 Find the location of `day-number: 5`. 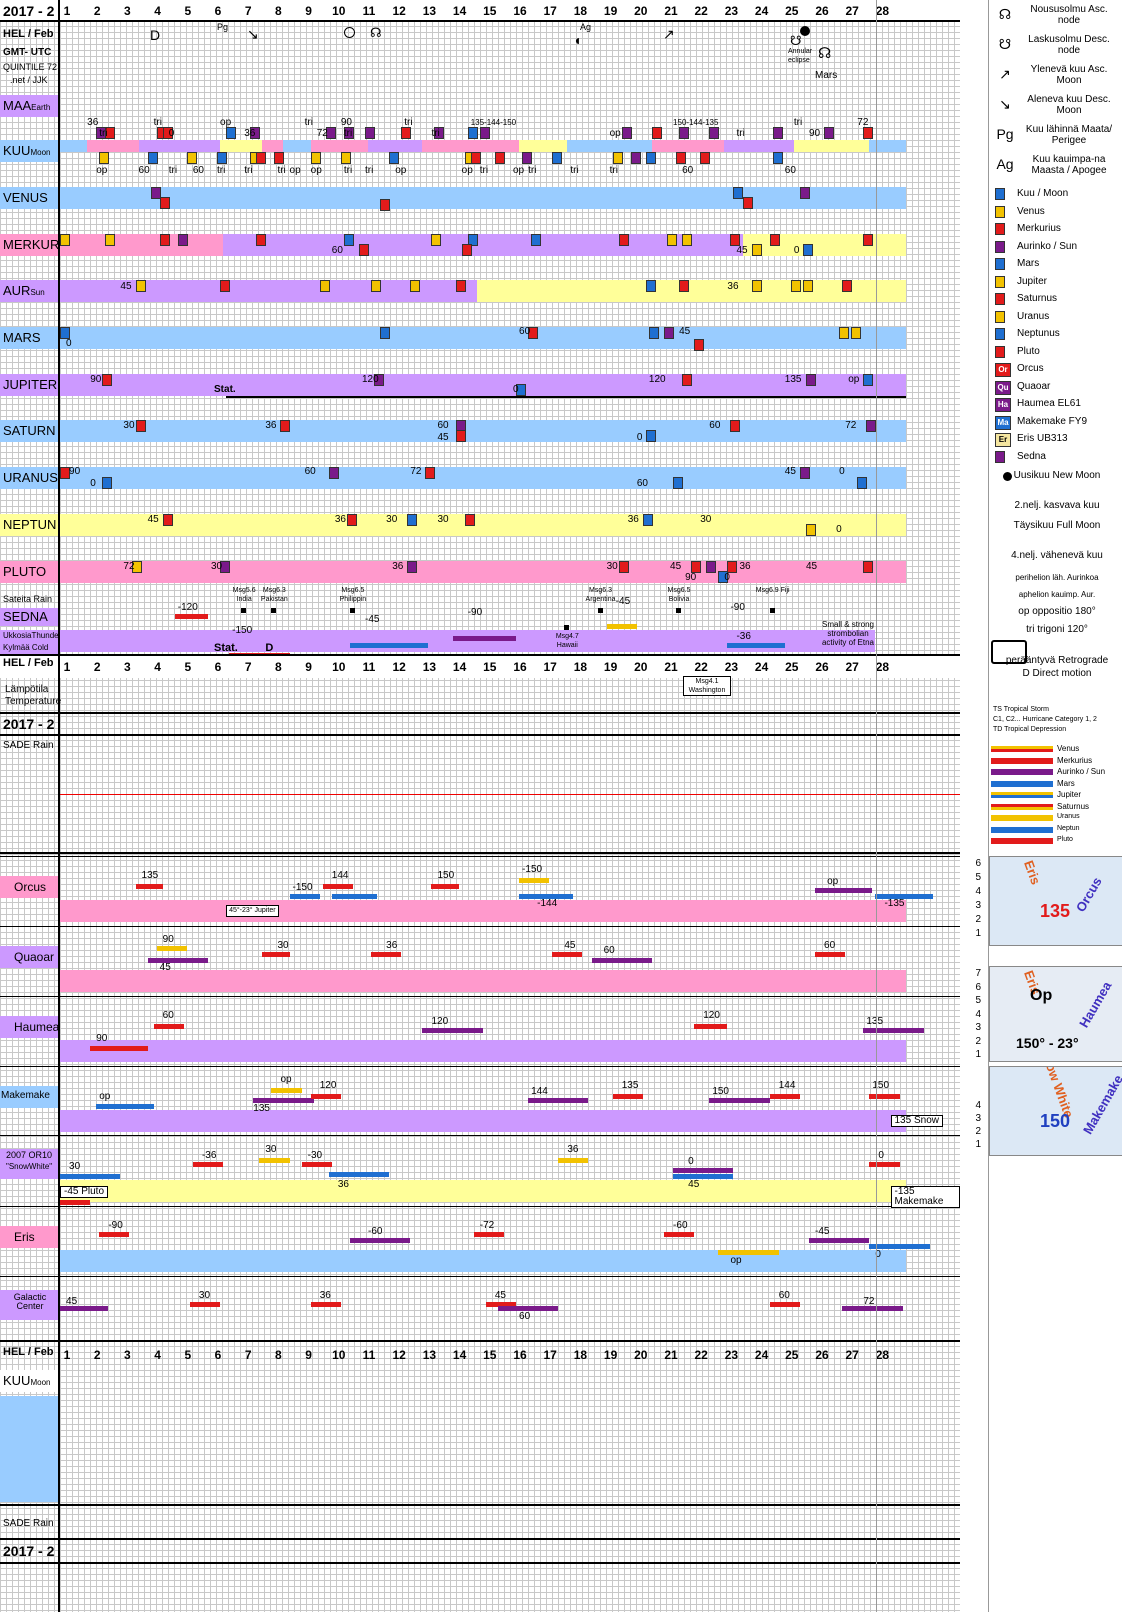

day-number: 5 is located at coordinates (188, 1355).